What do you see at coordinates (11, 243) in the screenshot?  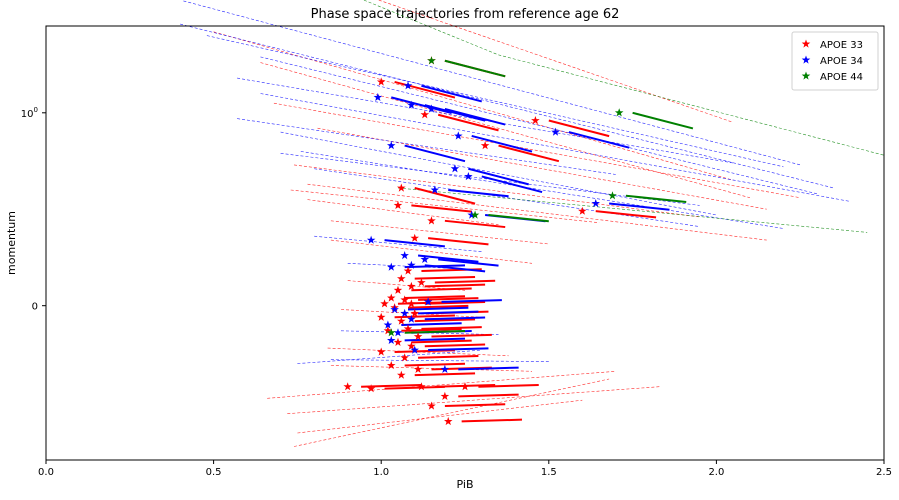 I see `y-axis-label: momentum` at bounding box center [11, 243].